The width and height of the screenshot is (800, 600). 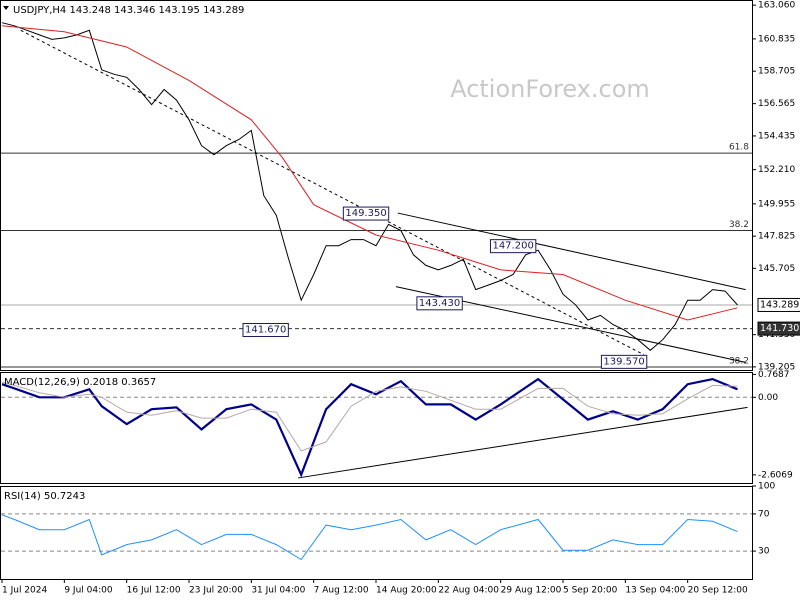 What do you see at coordinates (776, 269) in the screenshot?
I see `y-tick-label: 145.705` at bounding box center [776, 269].